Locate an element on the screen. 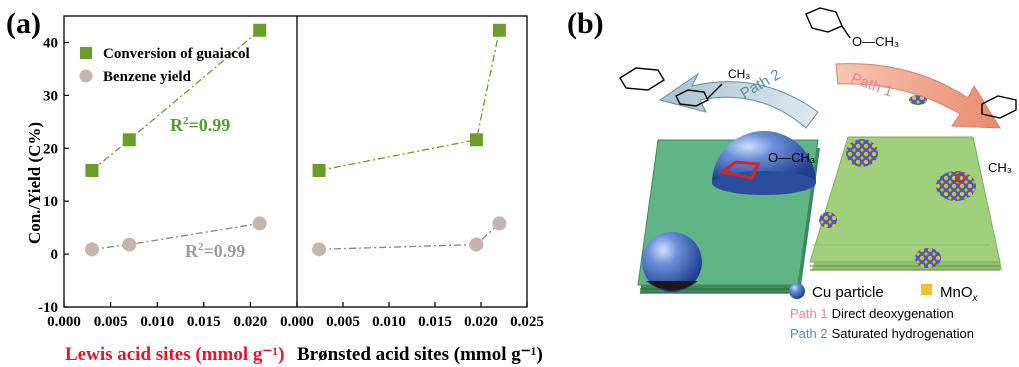 Image resolution: width=1019 pixels, height=367 pixels. x-axis-label-lewis: Lewis acid sites (mmol g⁻¹) is located at coordinates (174, 354).